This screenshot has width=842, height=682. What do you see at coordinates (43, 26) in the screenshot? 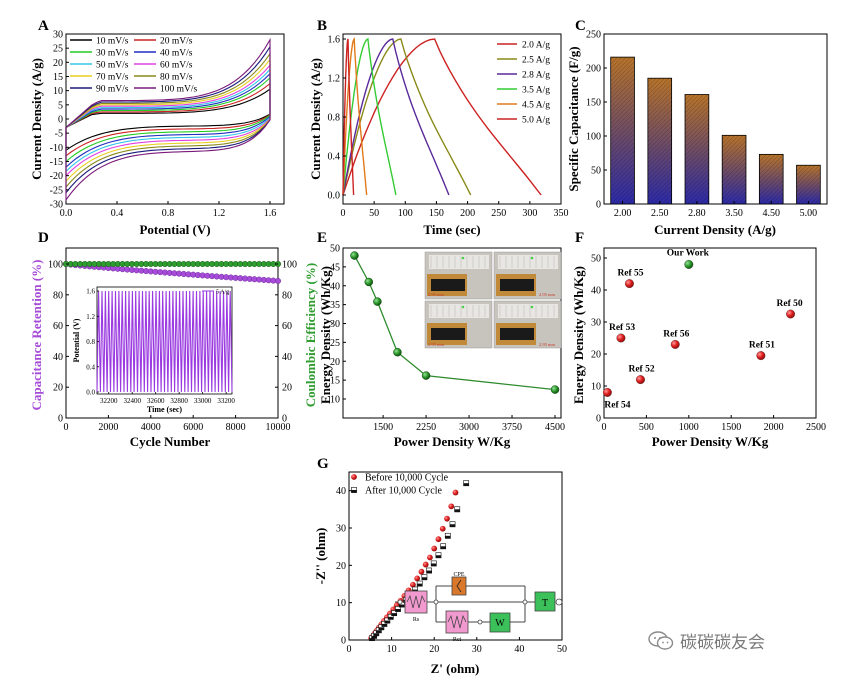
I see `panel-label-a: A` at bounding box center [43, 26].